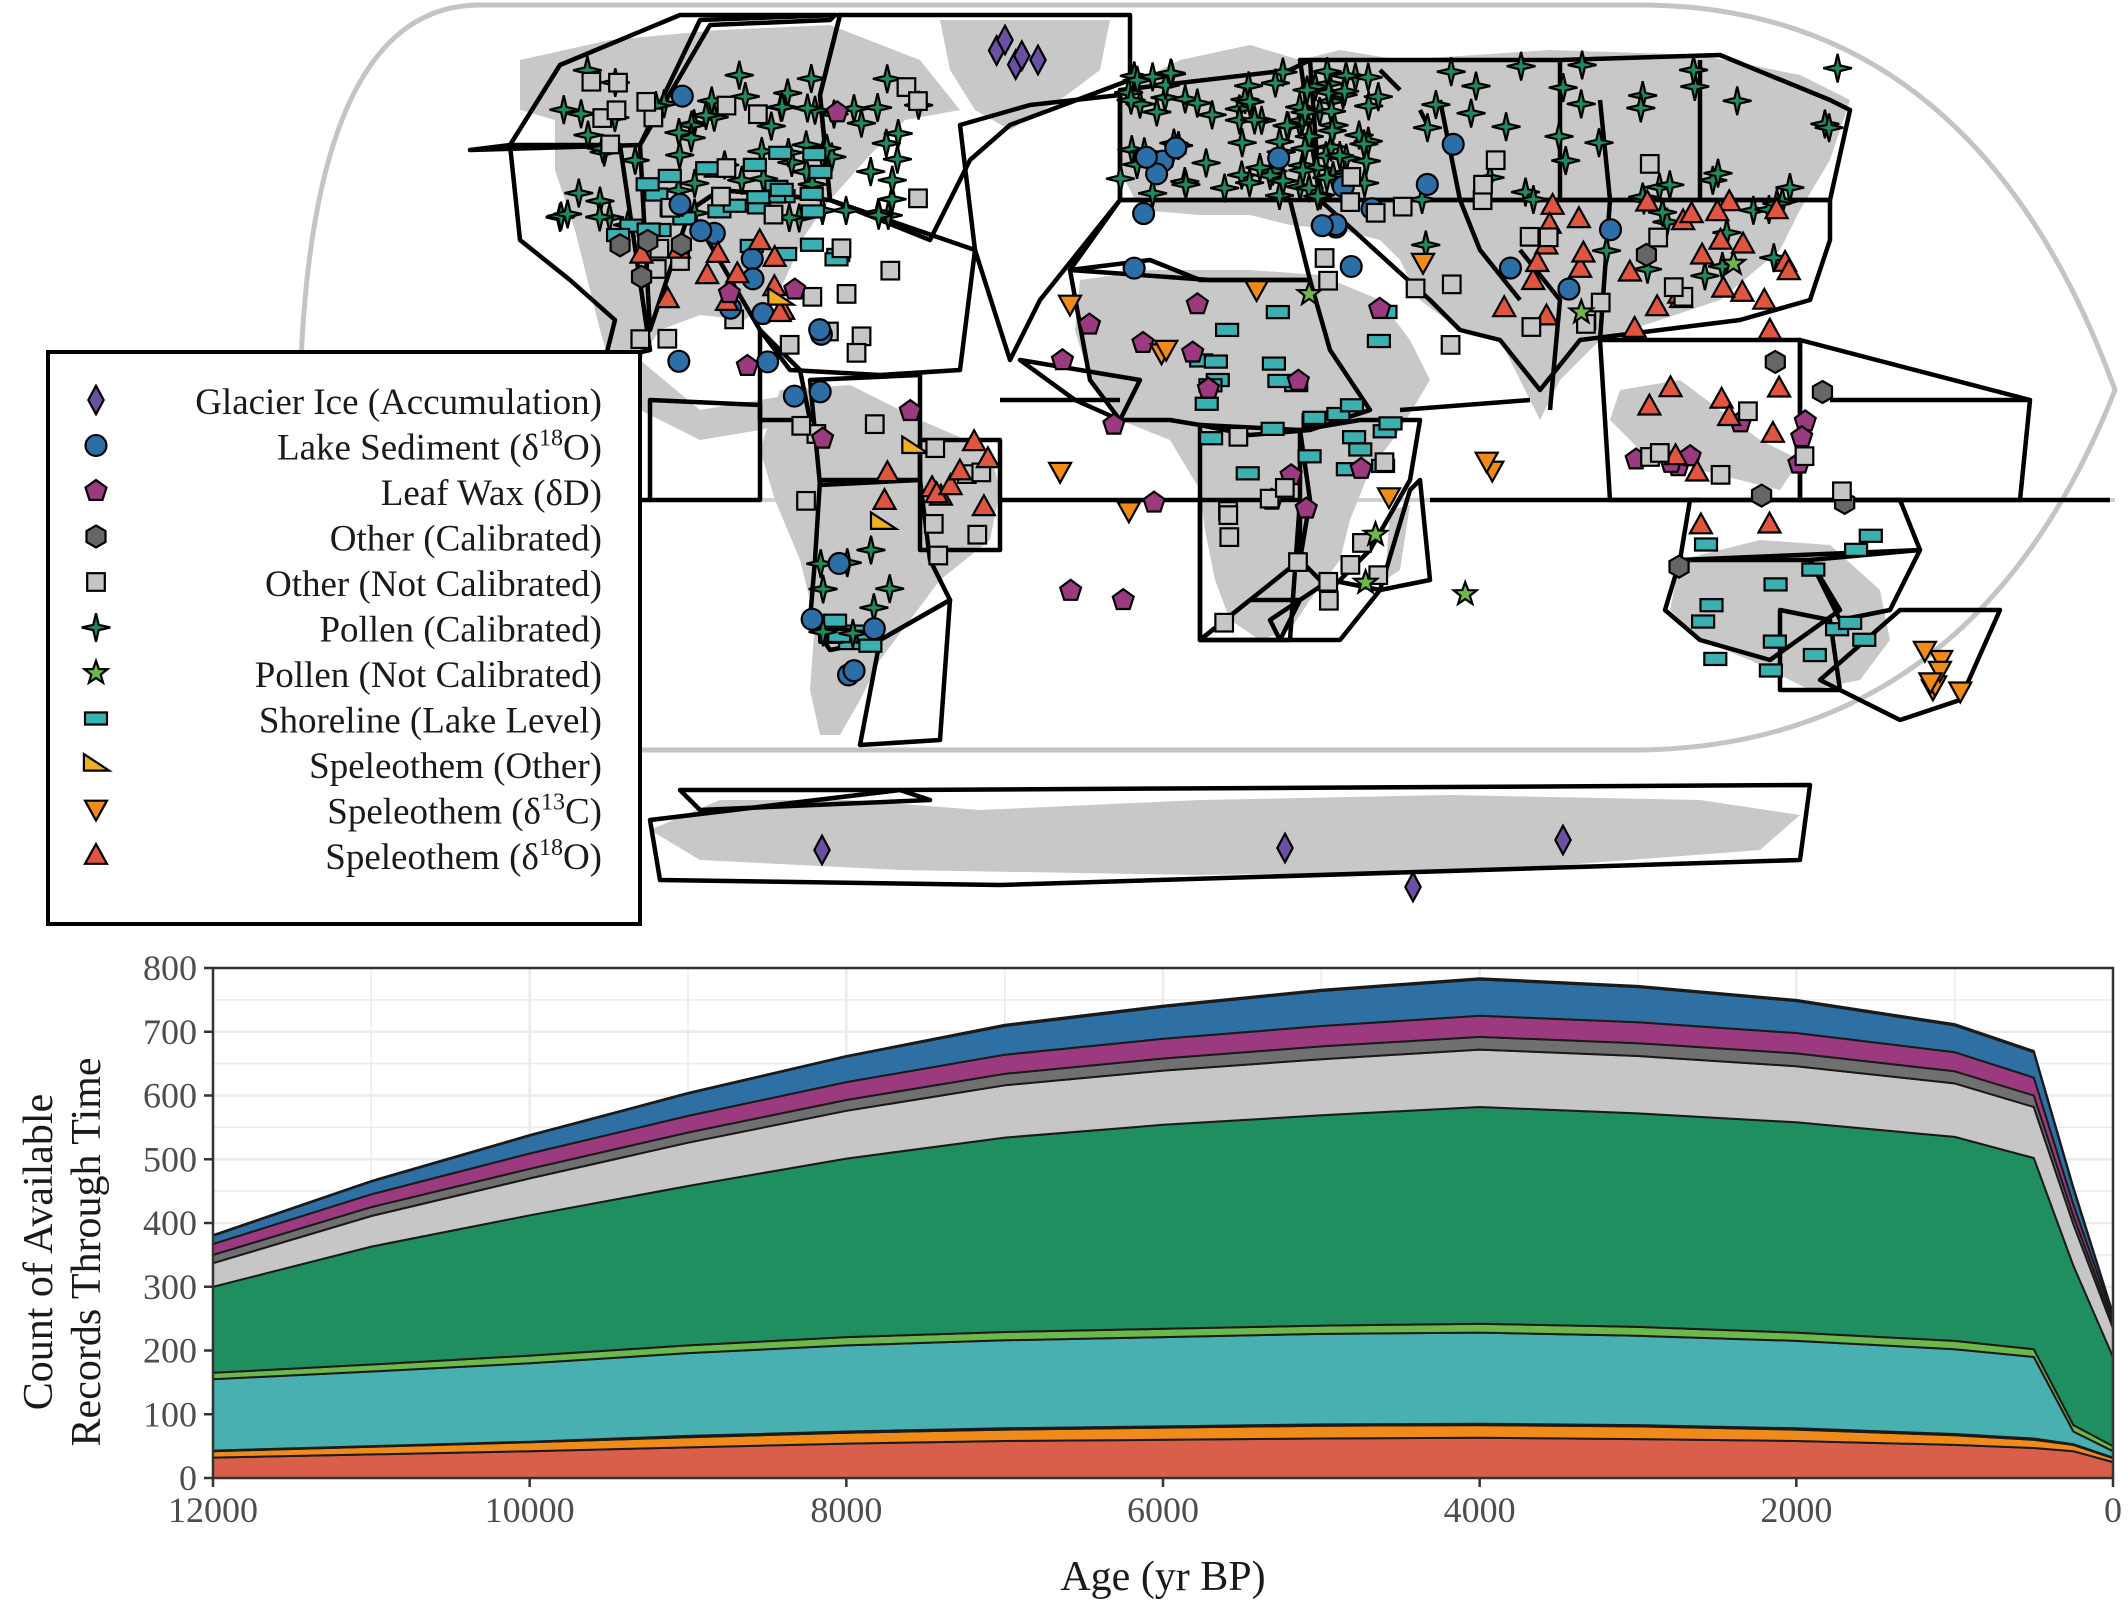 This screenshot has width=2128, height=1606. What do you see at coordinates (96, 853) in the screenshot?
I see `legend-tri-up-icon` at bounding box center [96, 853].